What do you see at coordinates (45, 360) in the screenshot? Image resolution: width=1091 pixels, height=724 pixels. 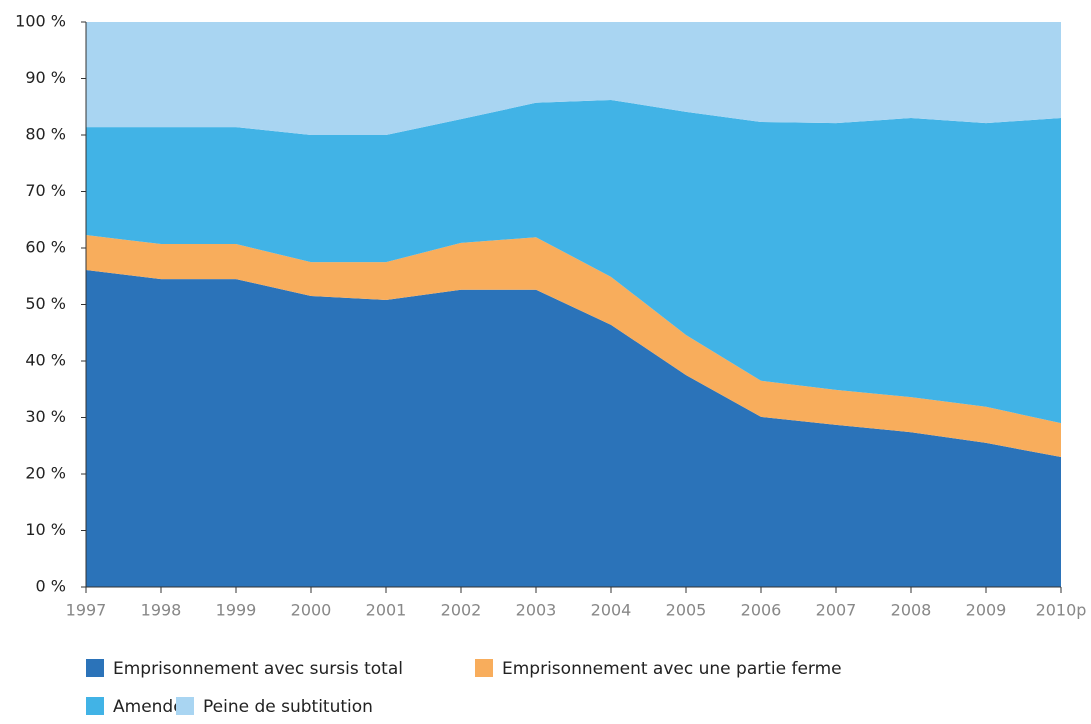 I see `y-tick-label: 40 %` at bounding box center [45, 360].